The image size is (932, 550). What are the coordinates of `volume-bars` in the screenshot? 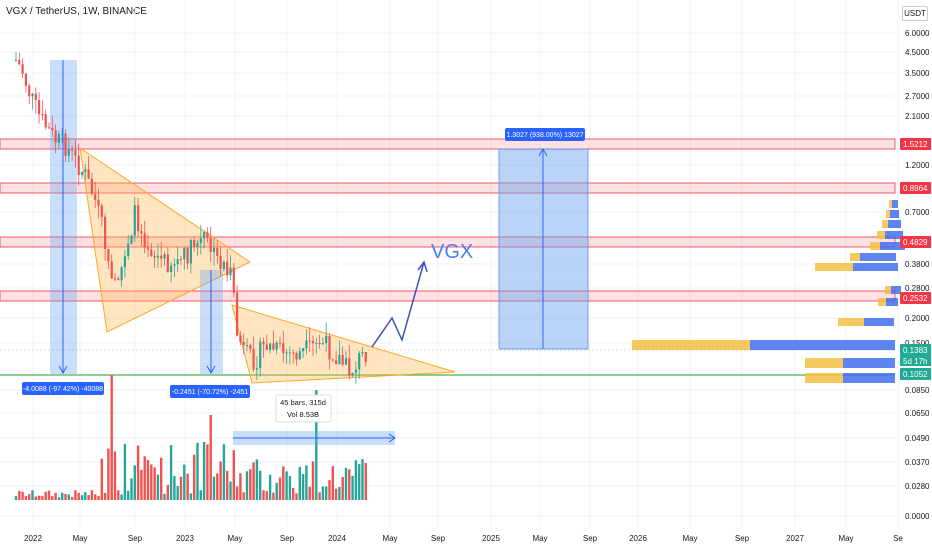 It's located at (190, 437).